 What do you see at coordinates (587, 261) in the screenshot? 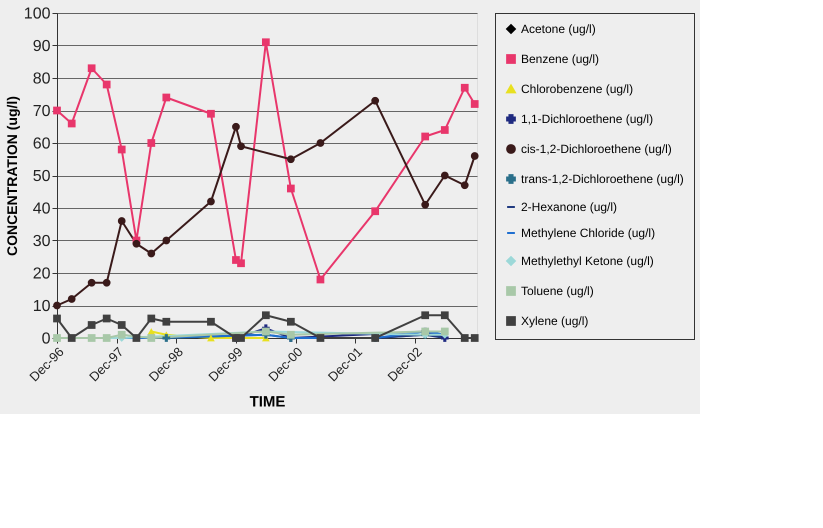
I see `legend-label: Methylethyl Ketone (ug/l)` at bounding box center [587, 261].